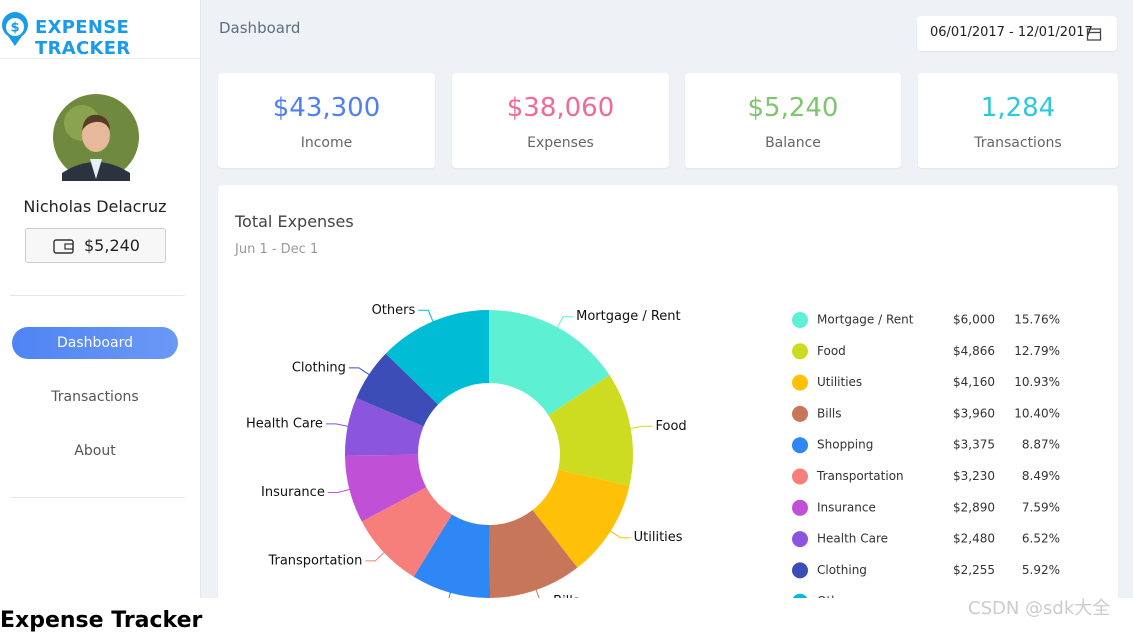 This screenshot has height=633, width=1133. Describe the element at coordinates (831, 351) in the screenshot. I see `legend-name: Food` at that location.